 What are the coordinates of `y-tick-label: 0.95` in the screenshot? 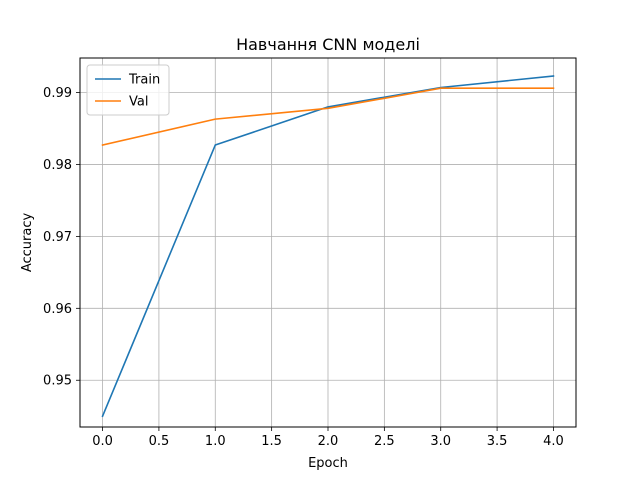 It's located at (57, 381).